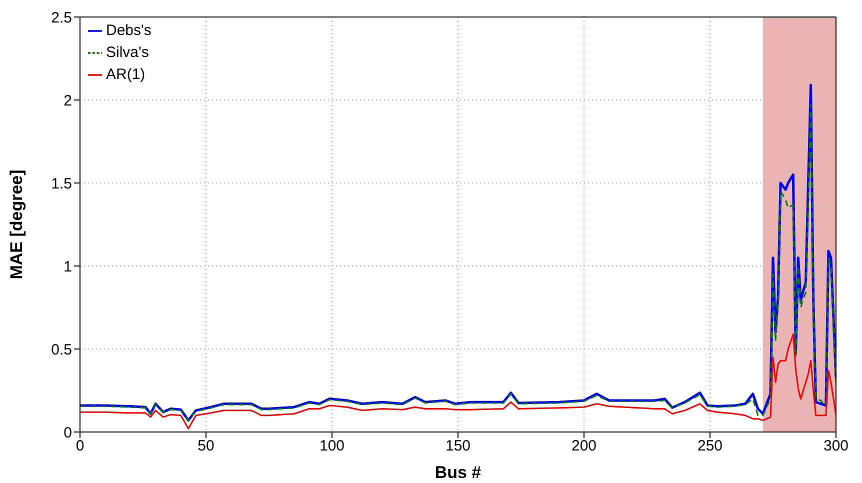  I want to click on y-tick-label: 1.5, so click(61, 183).